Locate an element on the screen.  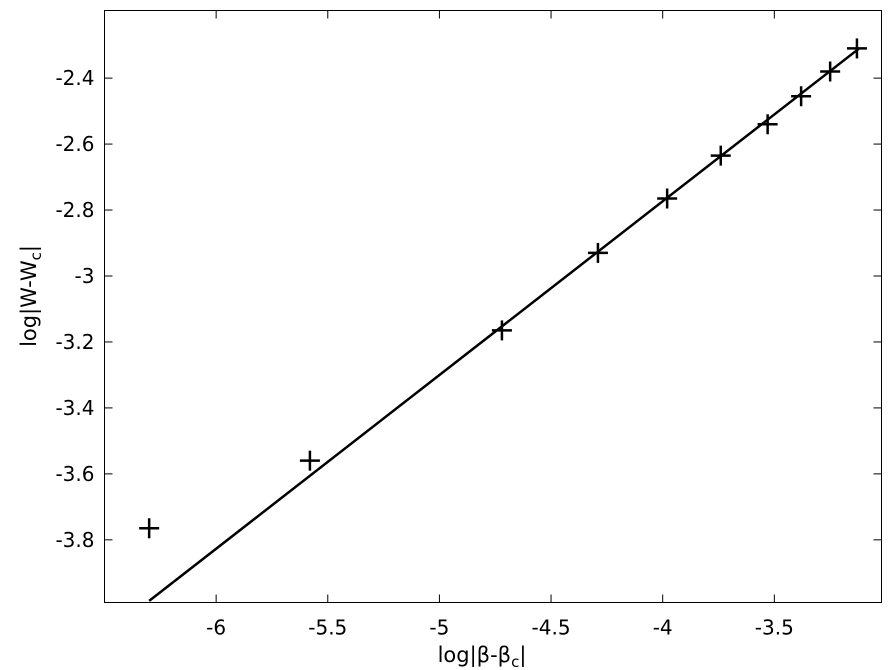
x-tick-label: -4.5 is located at coordinates (551, 628).